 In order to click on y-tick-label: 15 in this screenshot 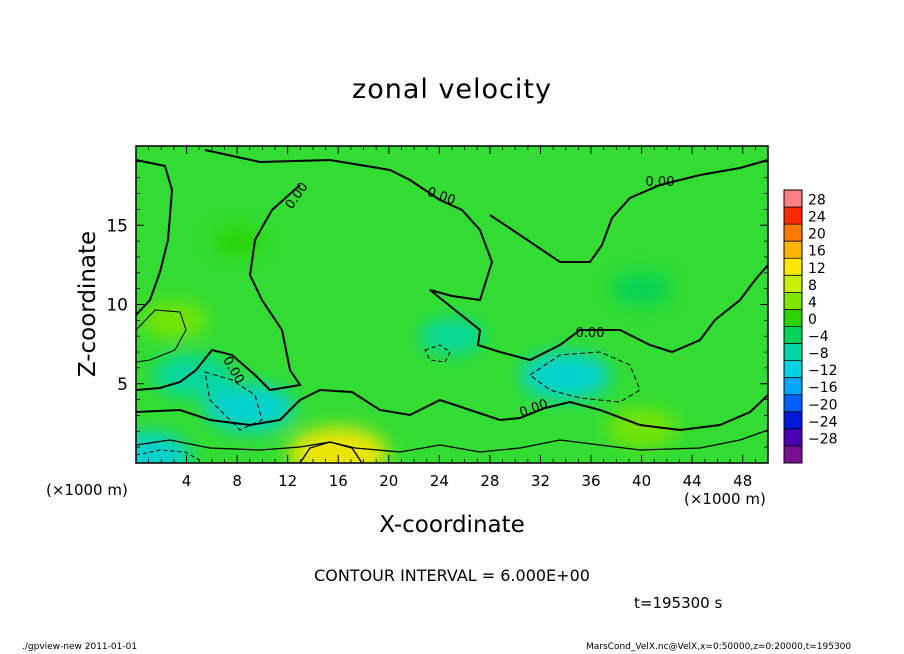, I will do `click(117, 226)`.